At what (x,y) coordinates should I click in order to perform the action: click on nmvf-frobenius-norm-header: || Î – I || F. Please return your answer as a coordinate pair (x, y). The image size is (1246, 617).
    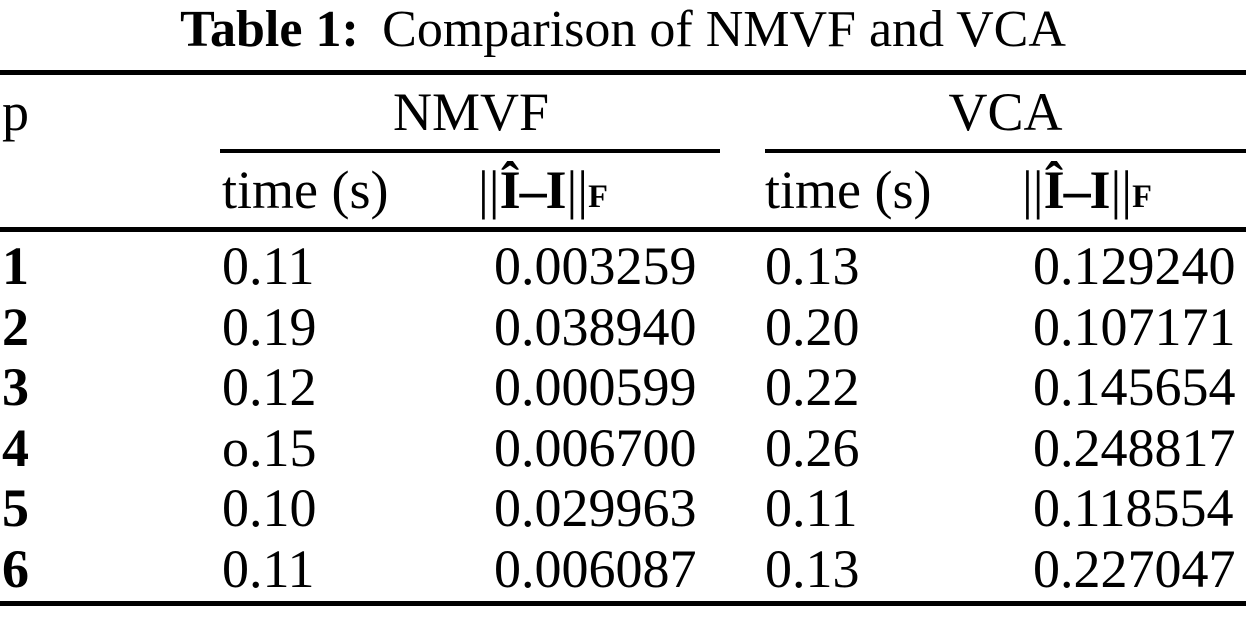
    Looking at the image, I should click on (543, 190).